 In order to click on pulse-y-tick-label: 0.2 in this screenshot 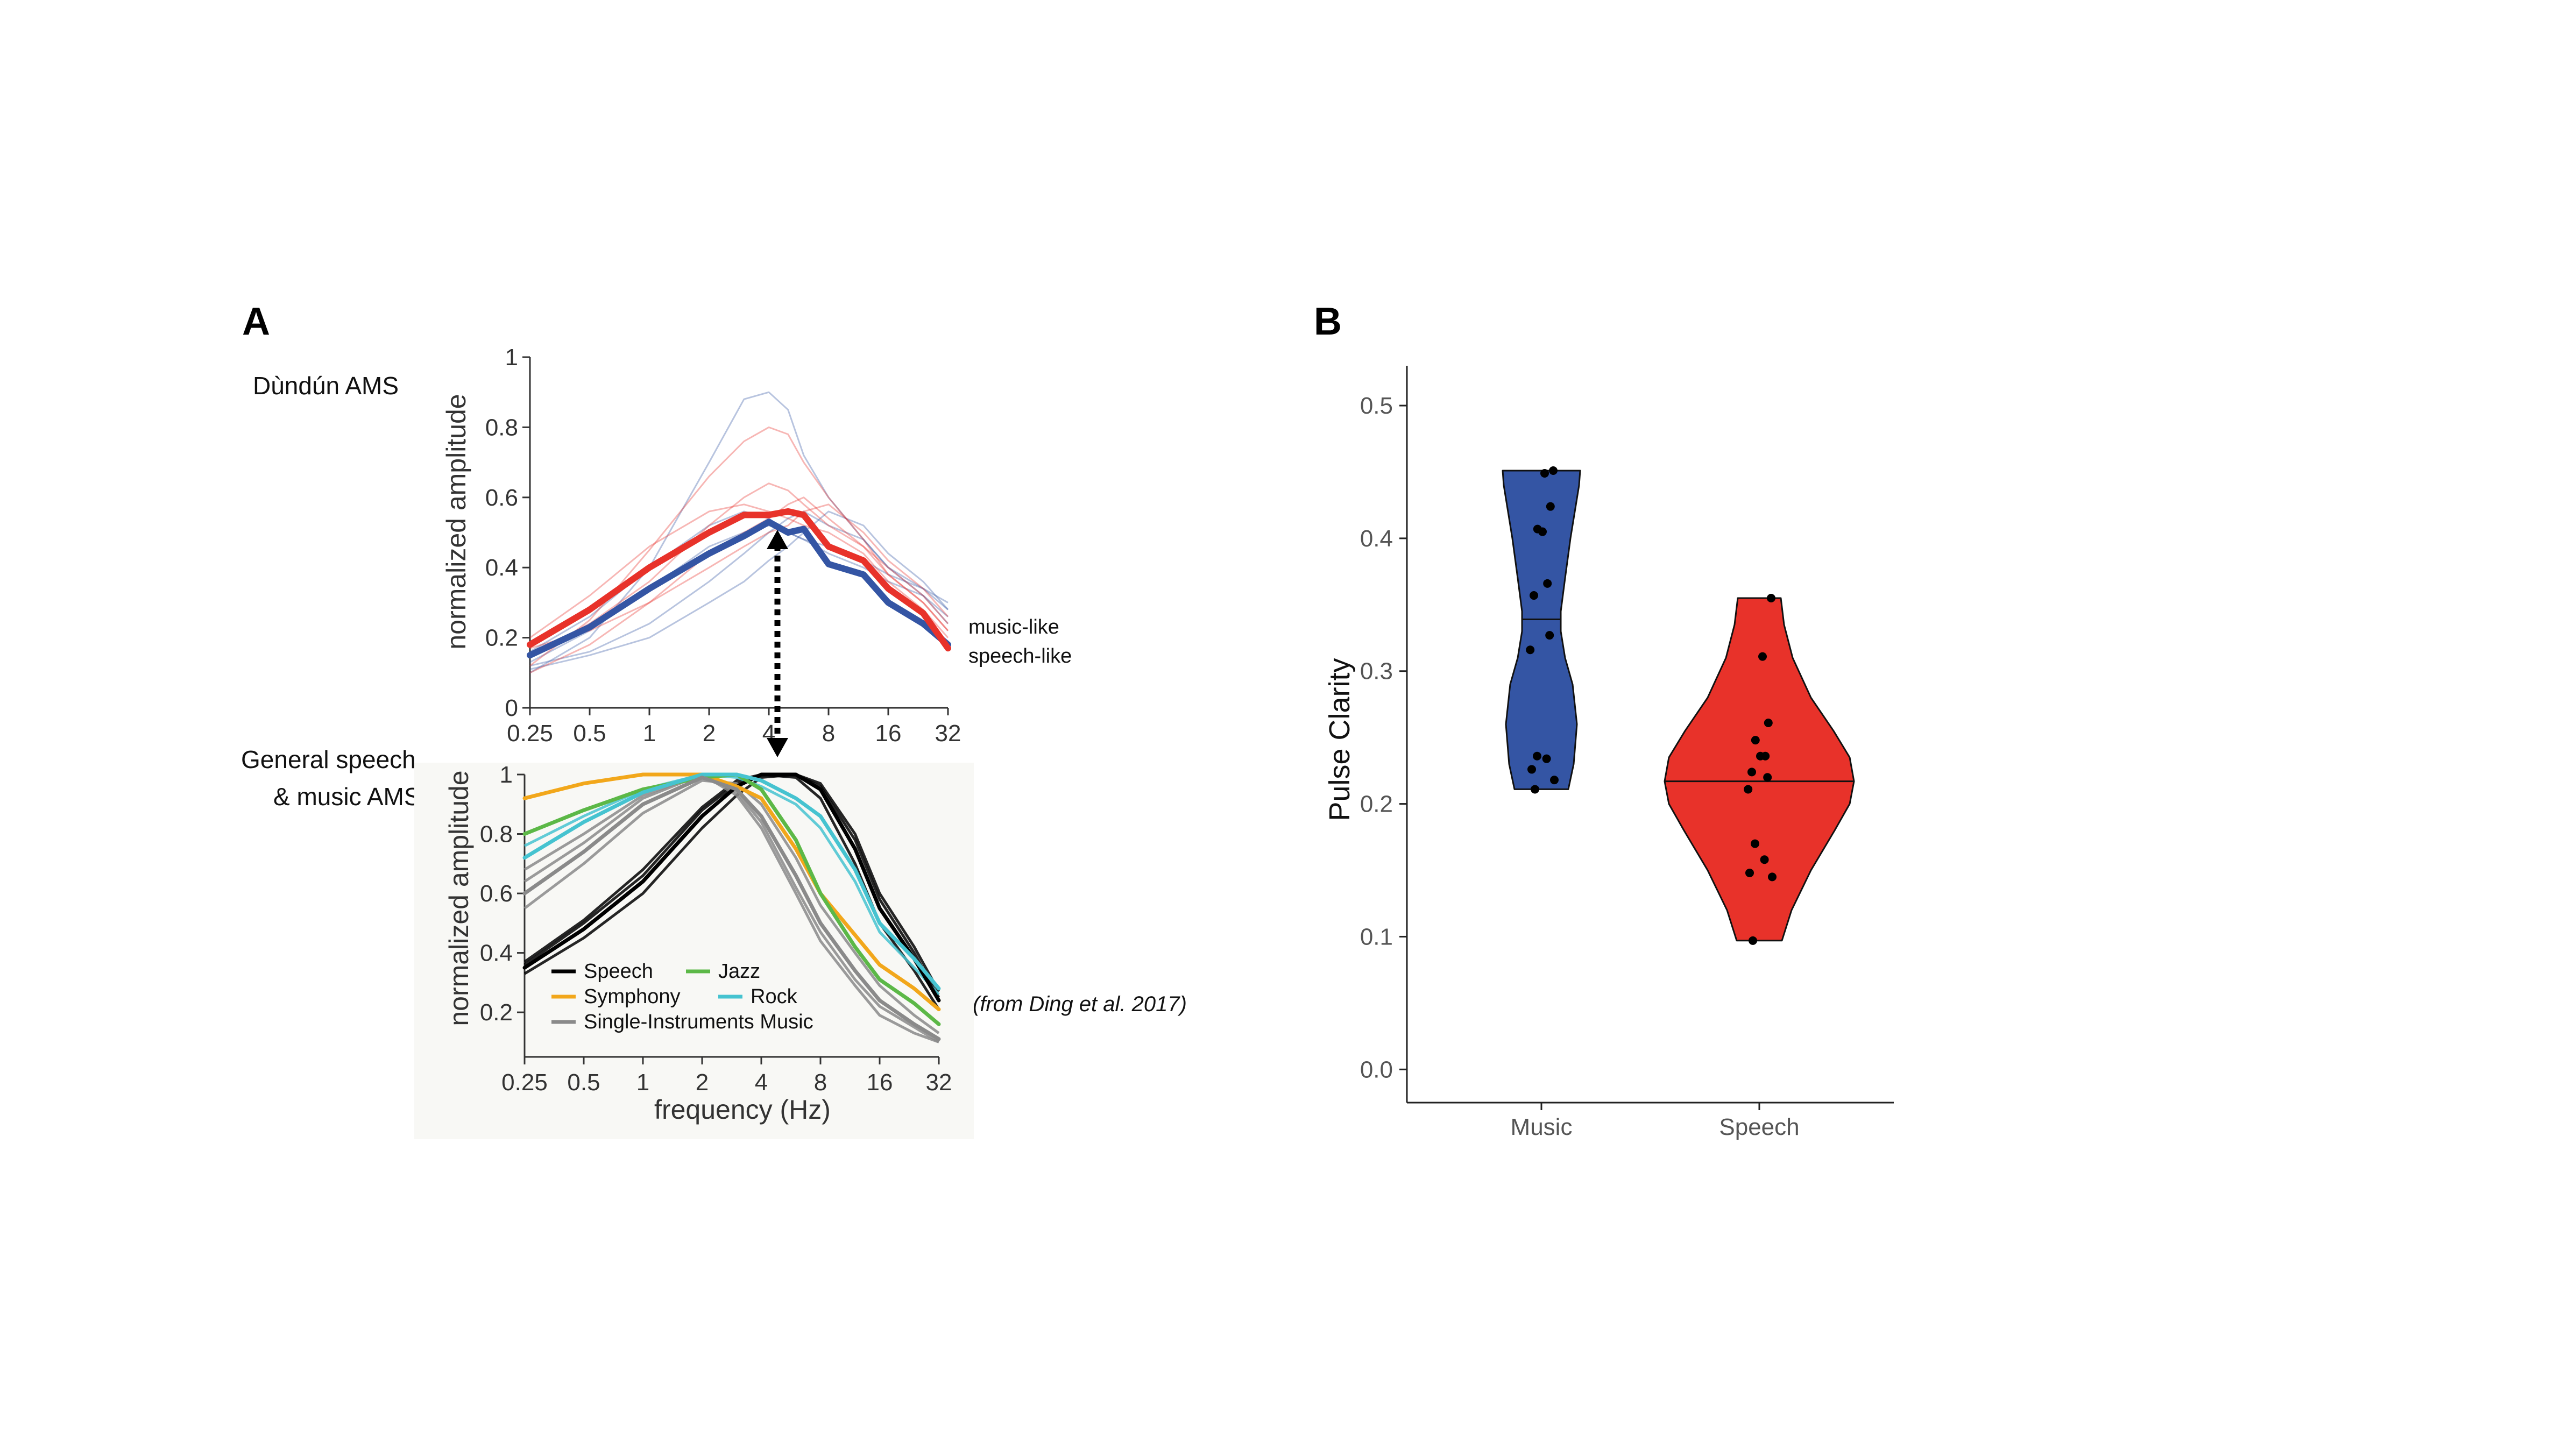, I will do `click(1376, 804)`.